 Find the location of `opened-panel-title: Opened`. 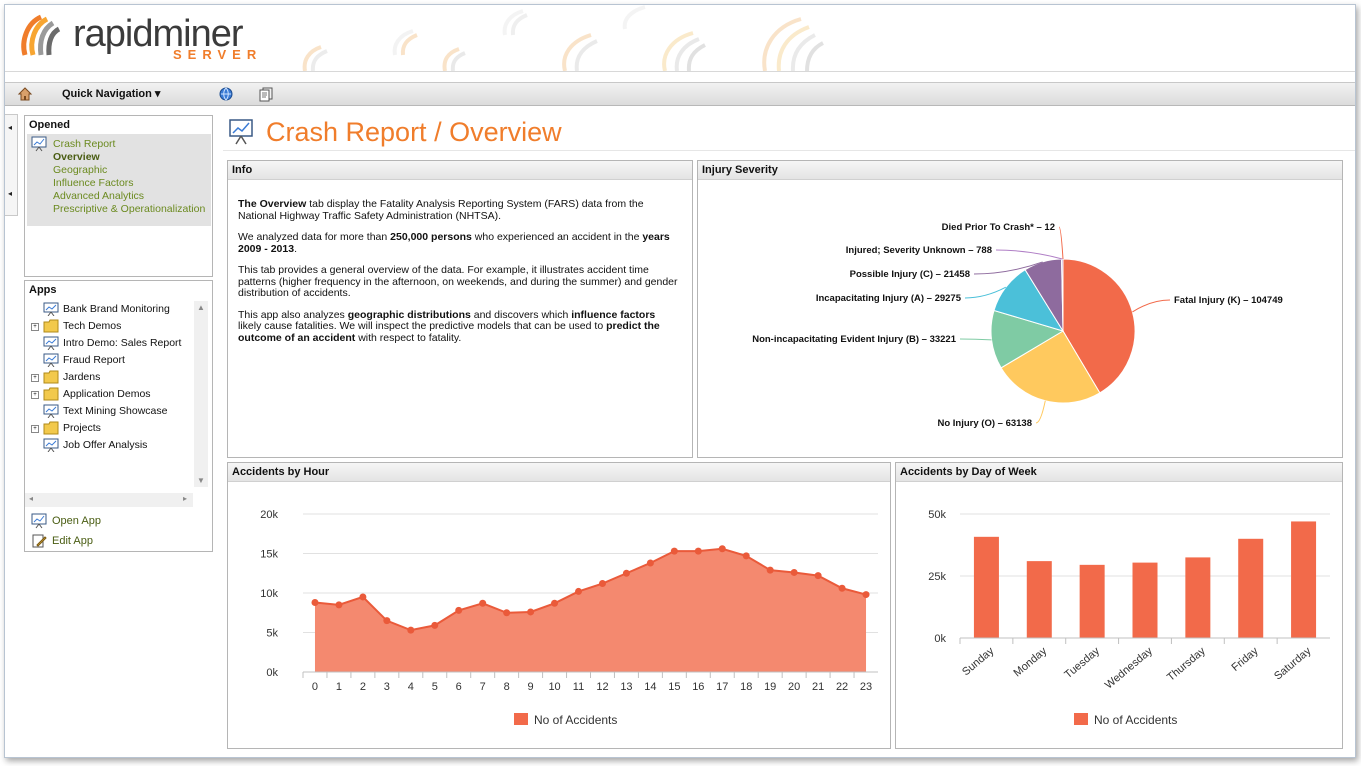

opened-panel-title: Opened is located at coordinates (49, 125).